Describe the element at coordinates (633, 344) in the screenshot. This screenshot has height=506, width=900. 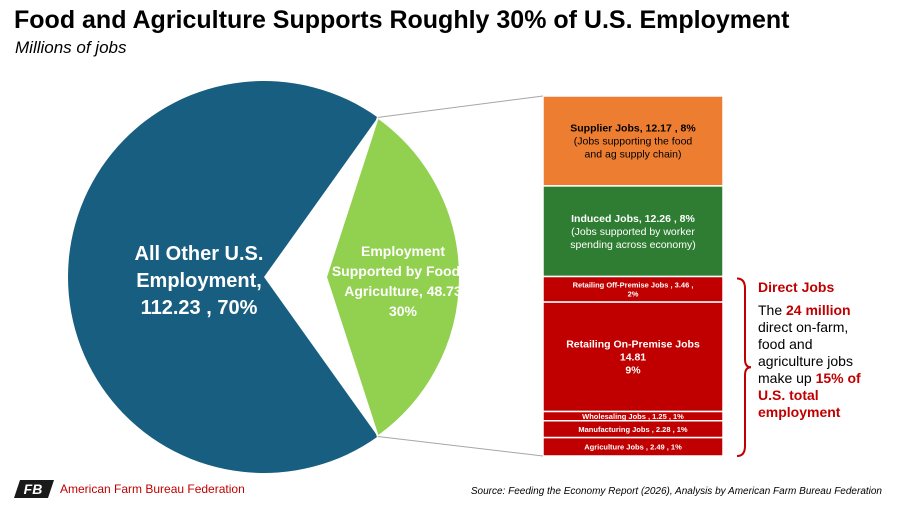
I see `bar-label-retailing-on-premise-jobs-1: Retailing On-Premise Jobs` at that location.